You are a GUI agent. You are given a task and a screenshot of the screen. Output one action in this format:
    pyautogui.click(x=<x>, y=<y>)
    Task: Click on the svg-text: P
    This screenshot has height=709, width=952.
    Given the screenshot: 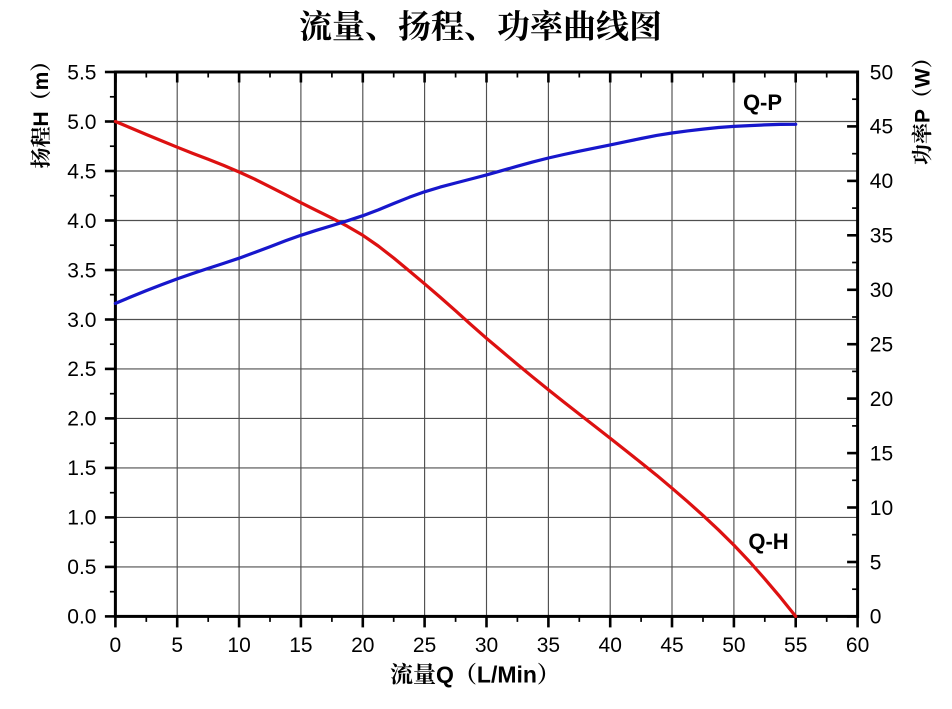 What is the action you would take?
    pyautogui.click(x=923, y=116)
    